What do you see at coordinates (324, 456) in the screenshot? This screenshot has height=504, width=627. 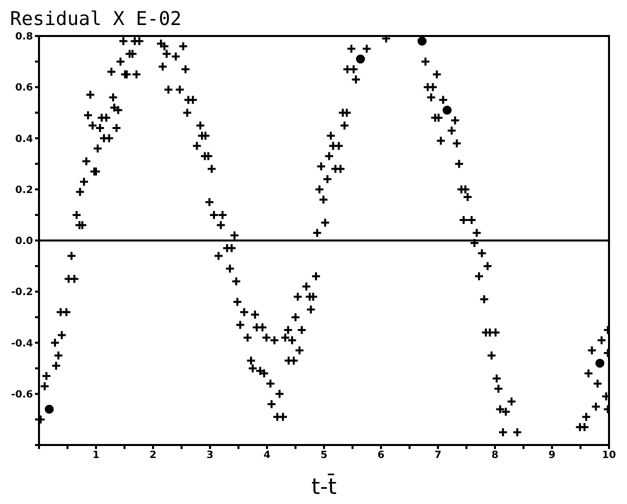 I see `x-tick-label: 5` at bounding box center [324, 456].